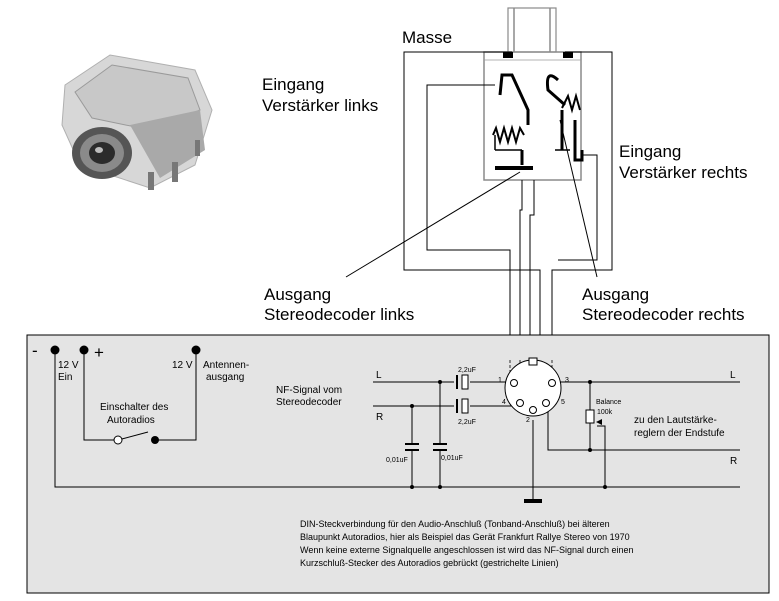 Image resolution: width=779 pixels, height=601 pixels. Describe the element at coordinates (563, 402) in the screenshot. I see `din-pin-5: 5` at that location.